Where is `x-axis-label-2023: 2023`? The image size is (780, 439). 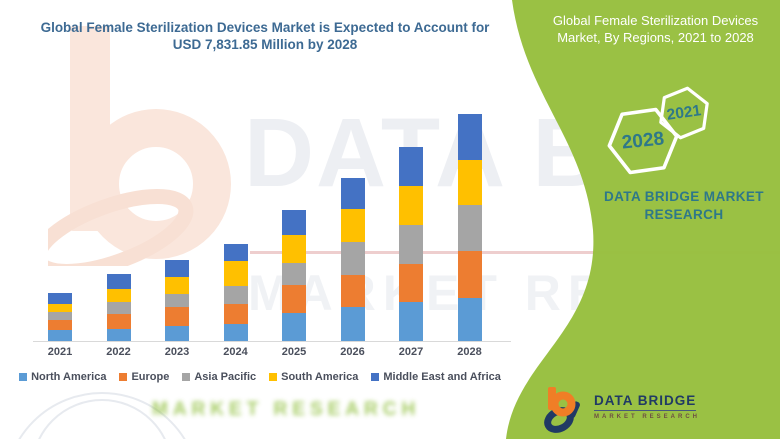 x-axis-label-2023: 2023 is located at coordinates (177, 352).